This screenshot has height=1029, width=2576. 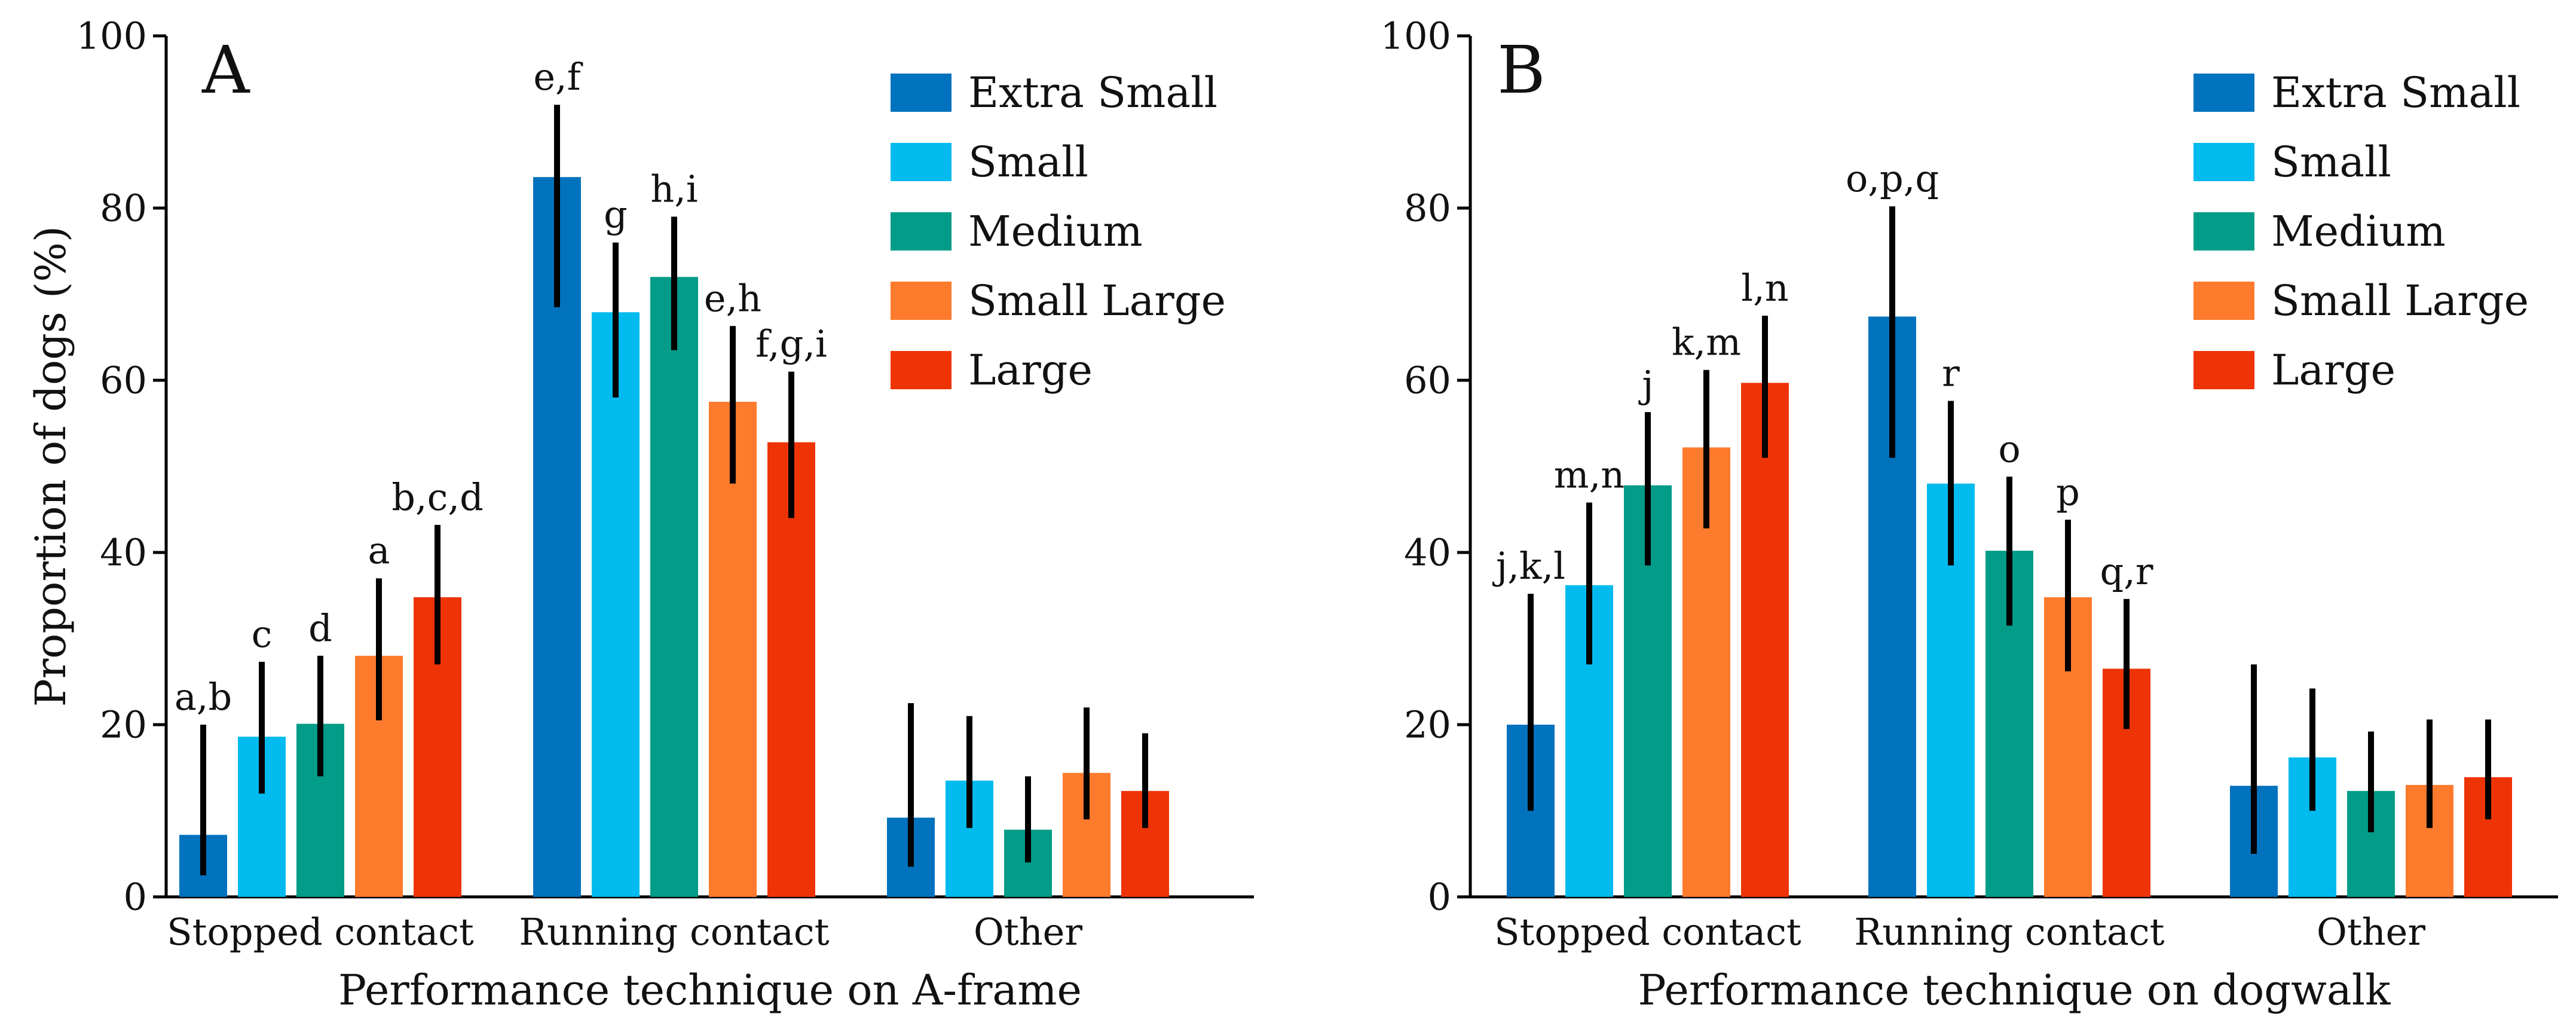 What do you see at coordinates (1427, 553) in the screenshot?
I see `panel-b-y-tick-label: 40` at bounding box center [1427, 553].